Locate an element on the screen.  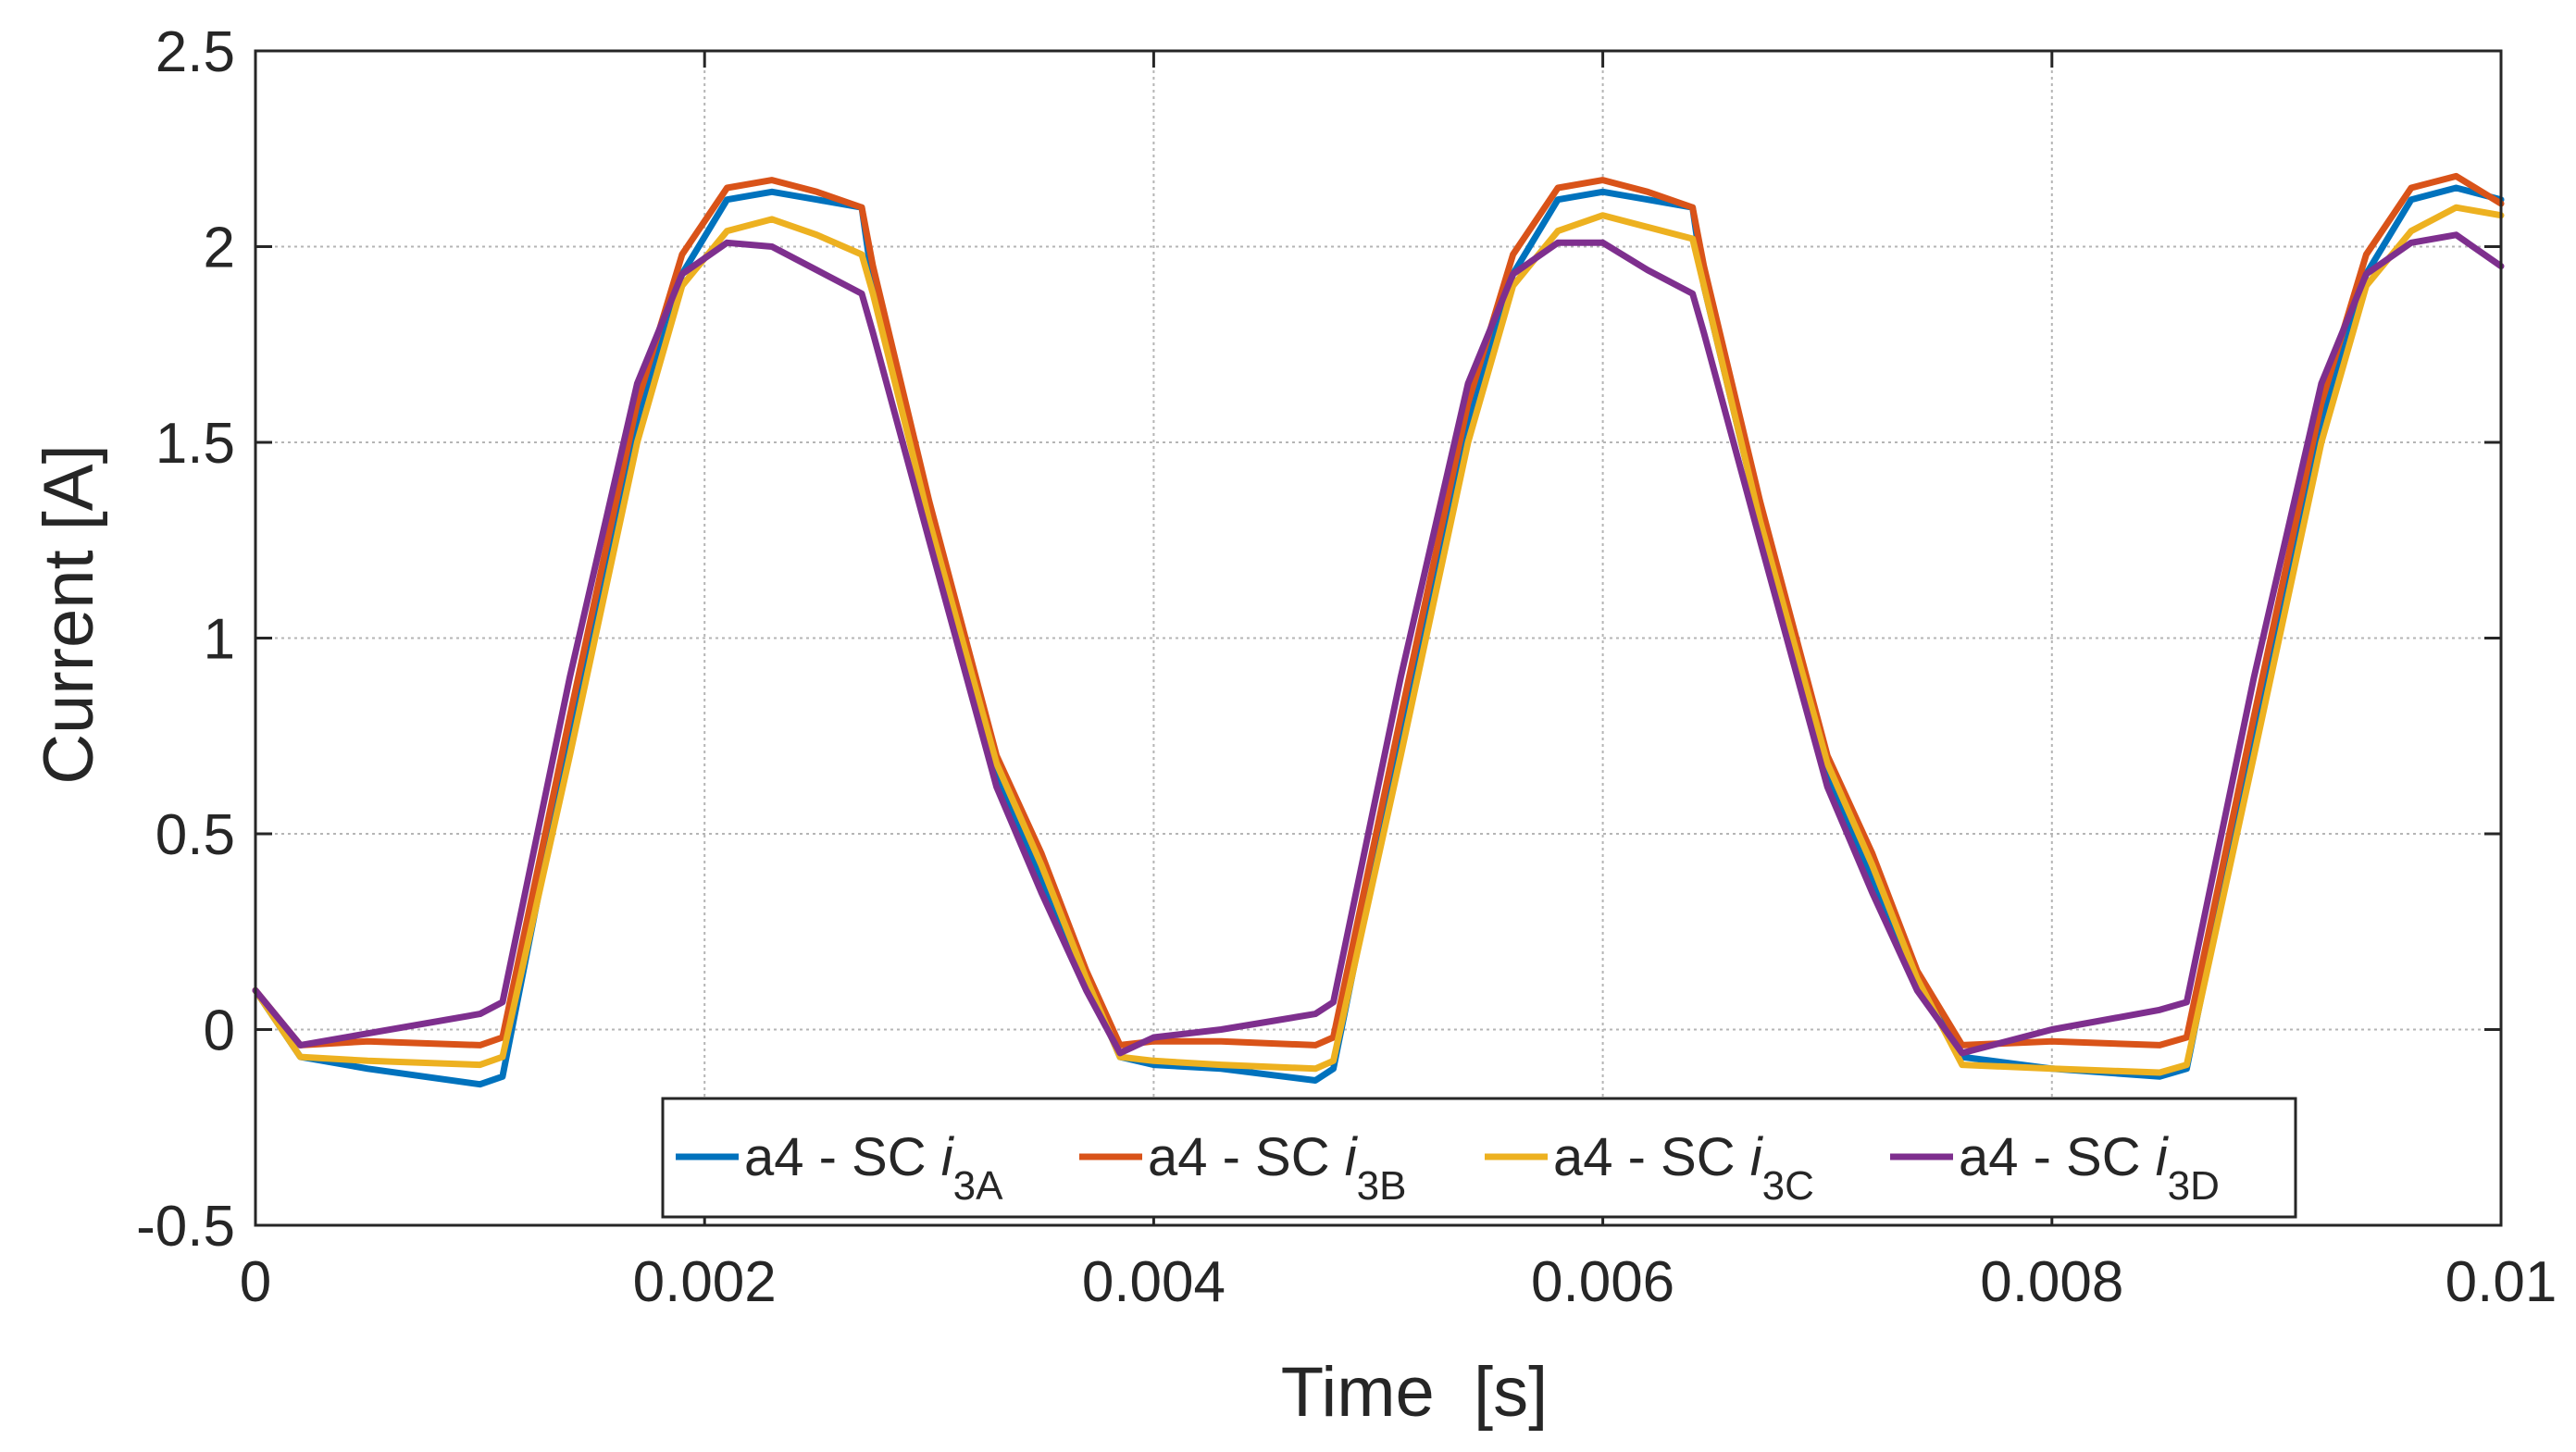
y-tick-label: 2.5 is located at coordinates (195, 52).